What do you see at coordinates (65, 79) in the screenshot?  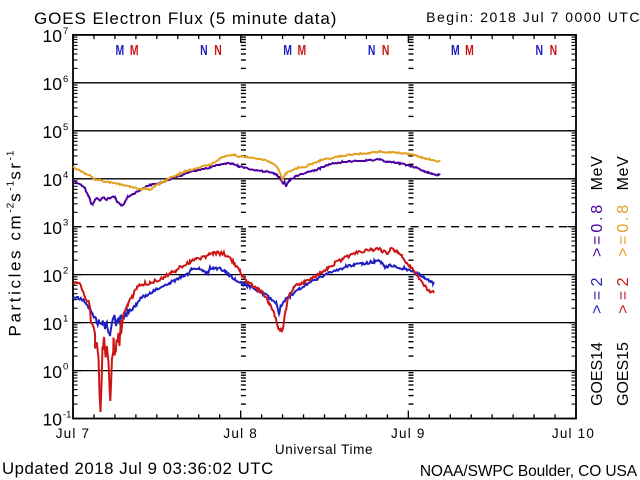 I see `svg-text: 6` at bounding box center [65, 79].